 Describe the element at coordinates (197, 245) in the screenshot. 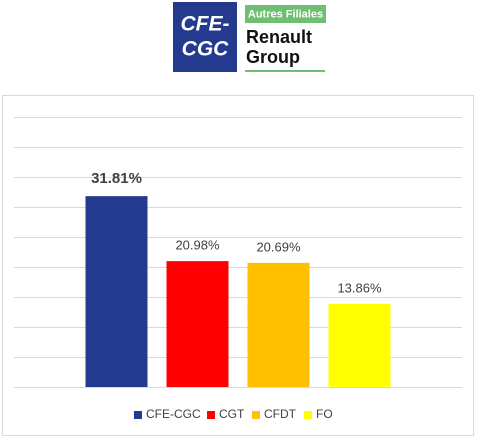

I see `data-label: 20.98%` at that location.